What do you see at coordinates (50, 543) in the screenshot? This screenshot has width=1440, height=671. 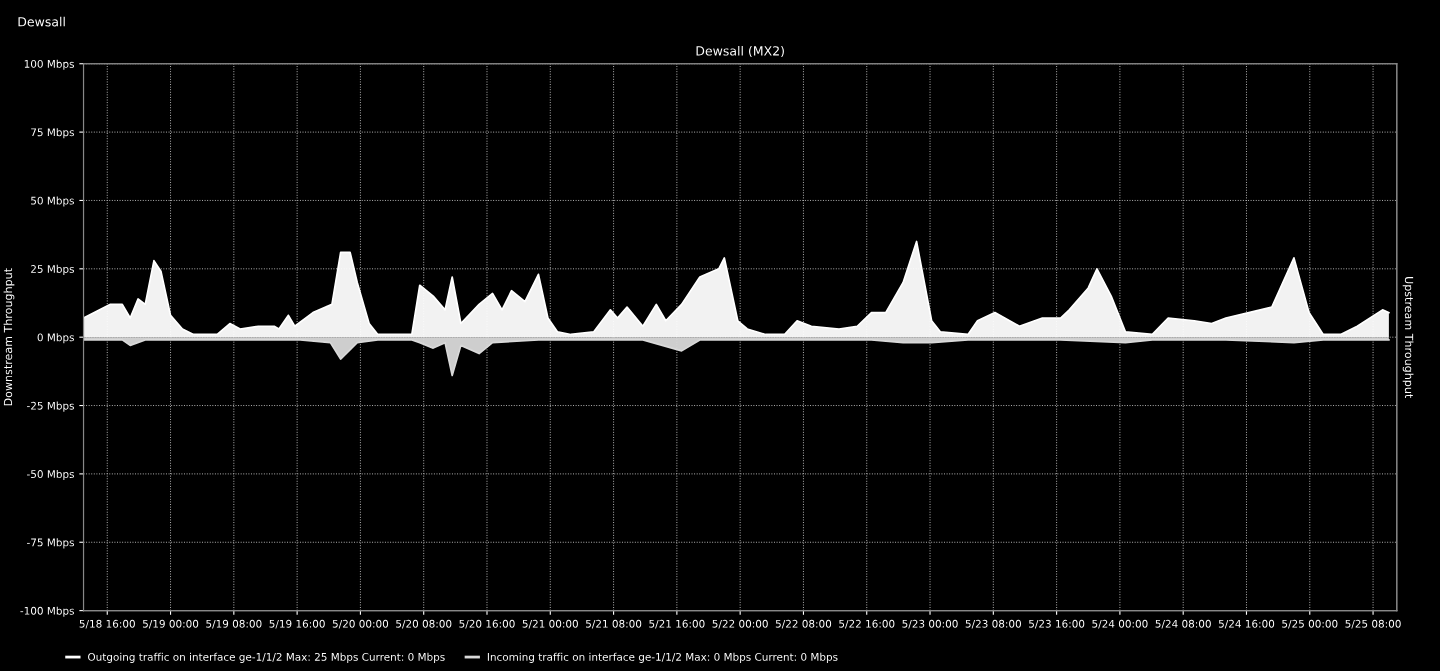 I see `y-tick-label: -75 Mbps` at bounding box center [50, 543].